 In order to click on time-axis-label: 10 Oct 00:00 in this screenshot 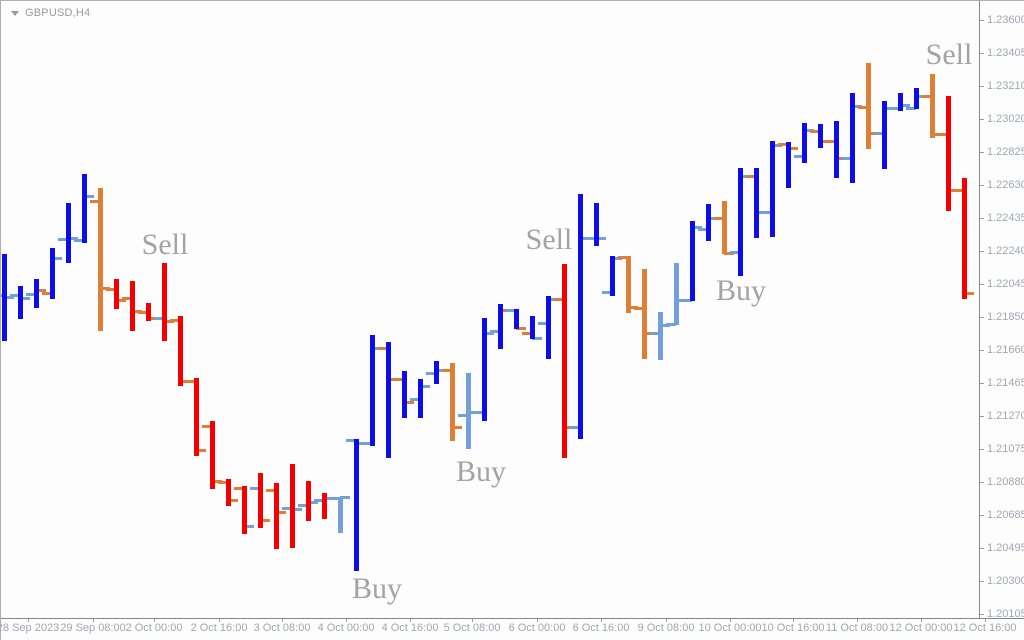, I will do `click(730, 628)`.